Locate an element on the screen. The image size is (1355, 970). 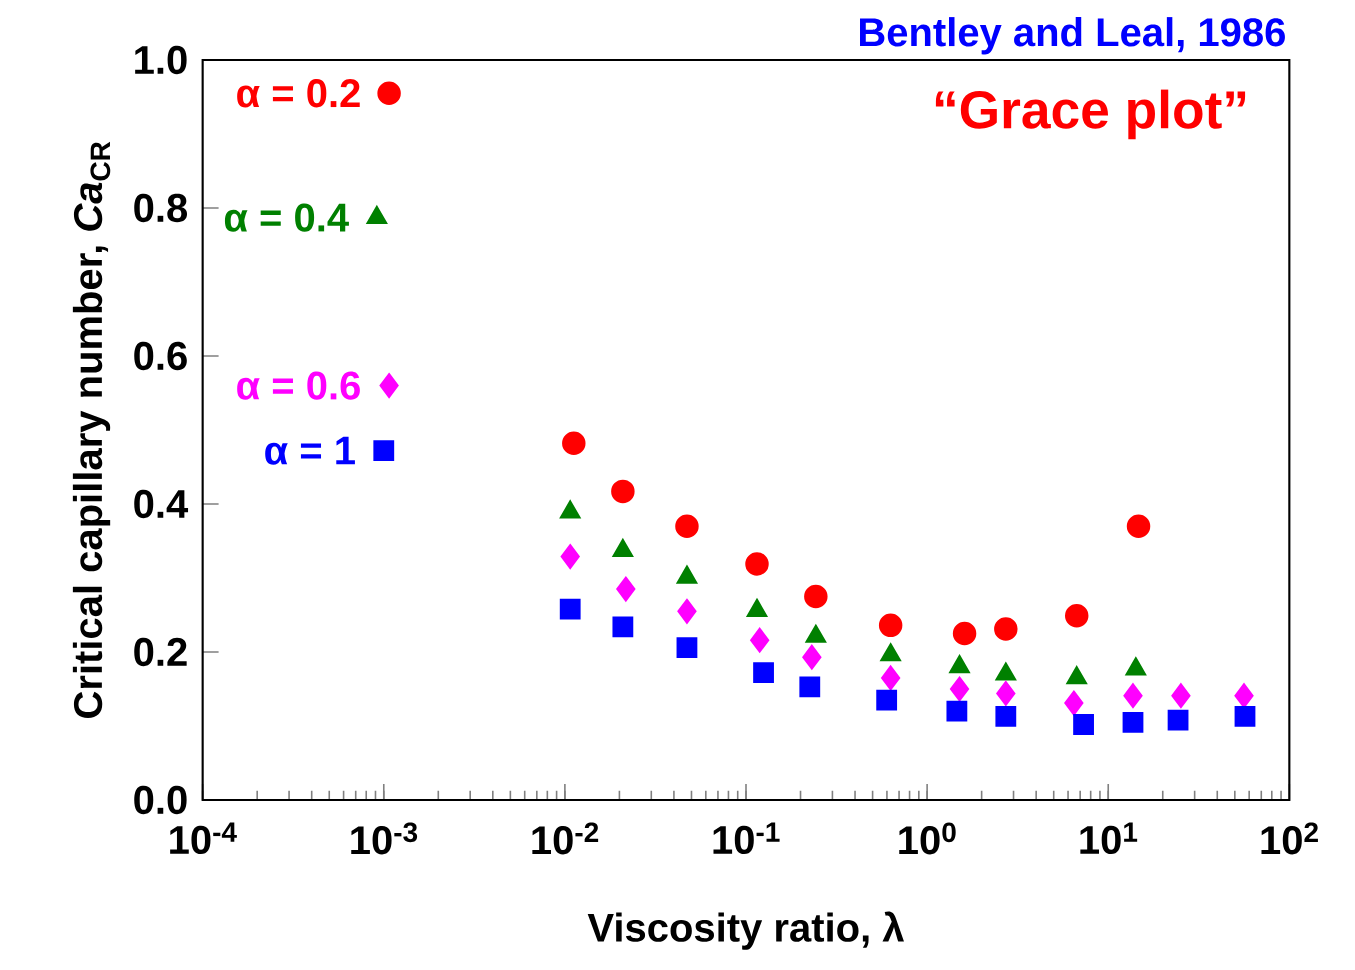
x-tick-label: 10$^{-3}$ is located at coordinates (384, 838).